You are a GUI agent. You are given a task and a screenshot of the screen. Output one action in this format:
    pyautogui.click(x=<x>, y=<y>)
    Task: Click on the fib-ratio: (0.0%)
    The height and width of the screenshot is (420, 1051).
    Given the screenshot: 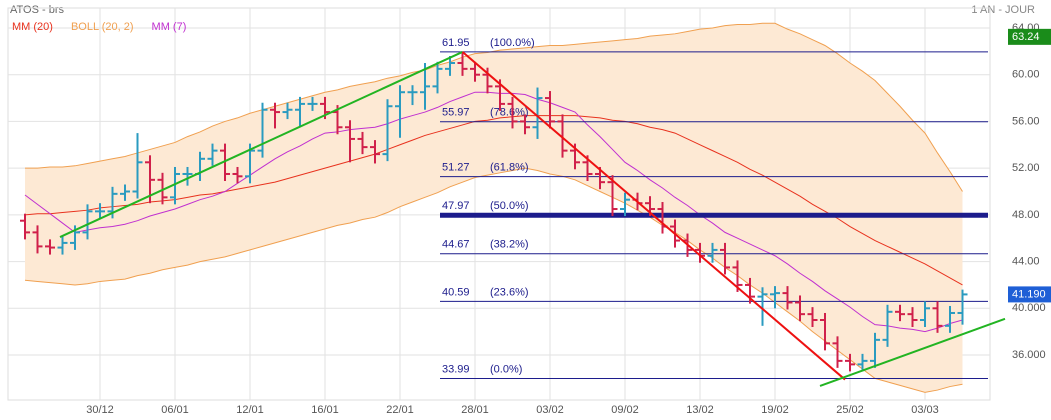 What is the action you would take?
    pyautogui.click(x=506, y=369)
    